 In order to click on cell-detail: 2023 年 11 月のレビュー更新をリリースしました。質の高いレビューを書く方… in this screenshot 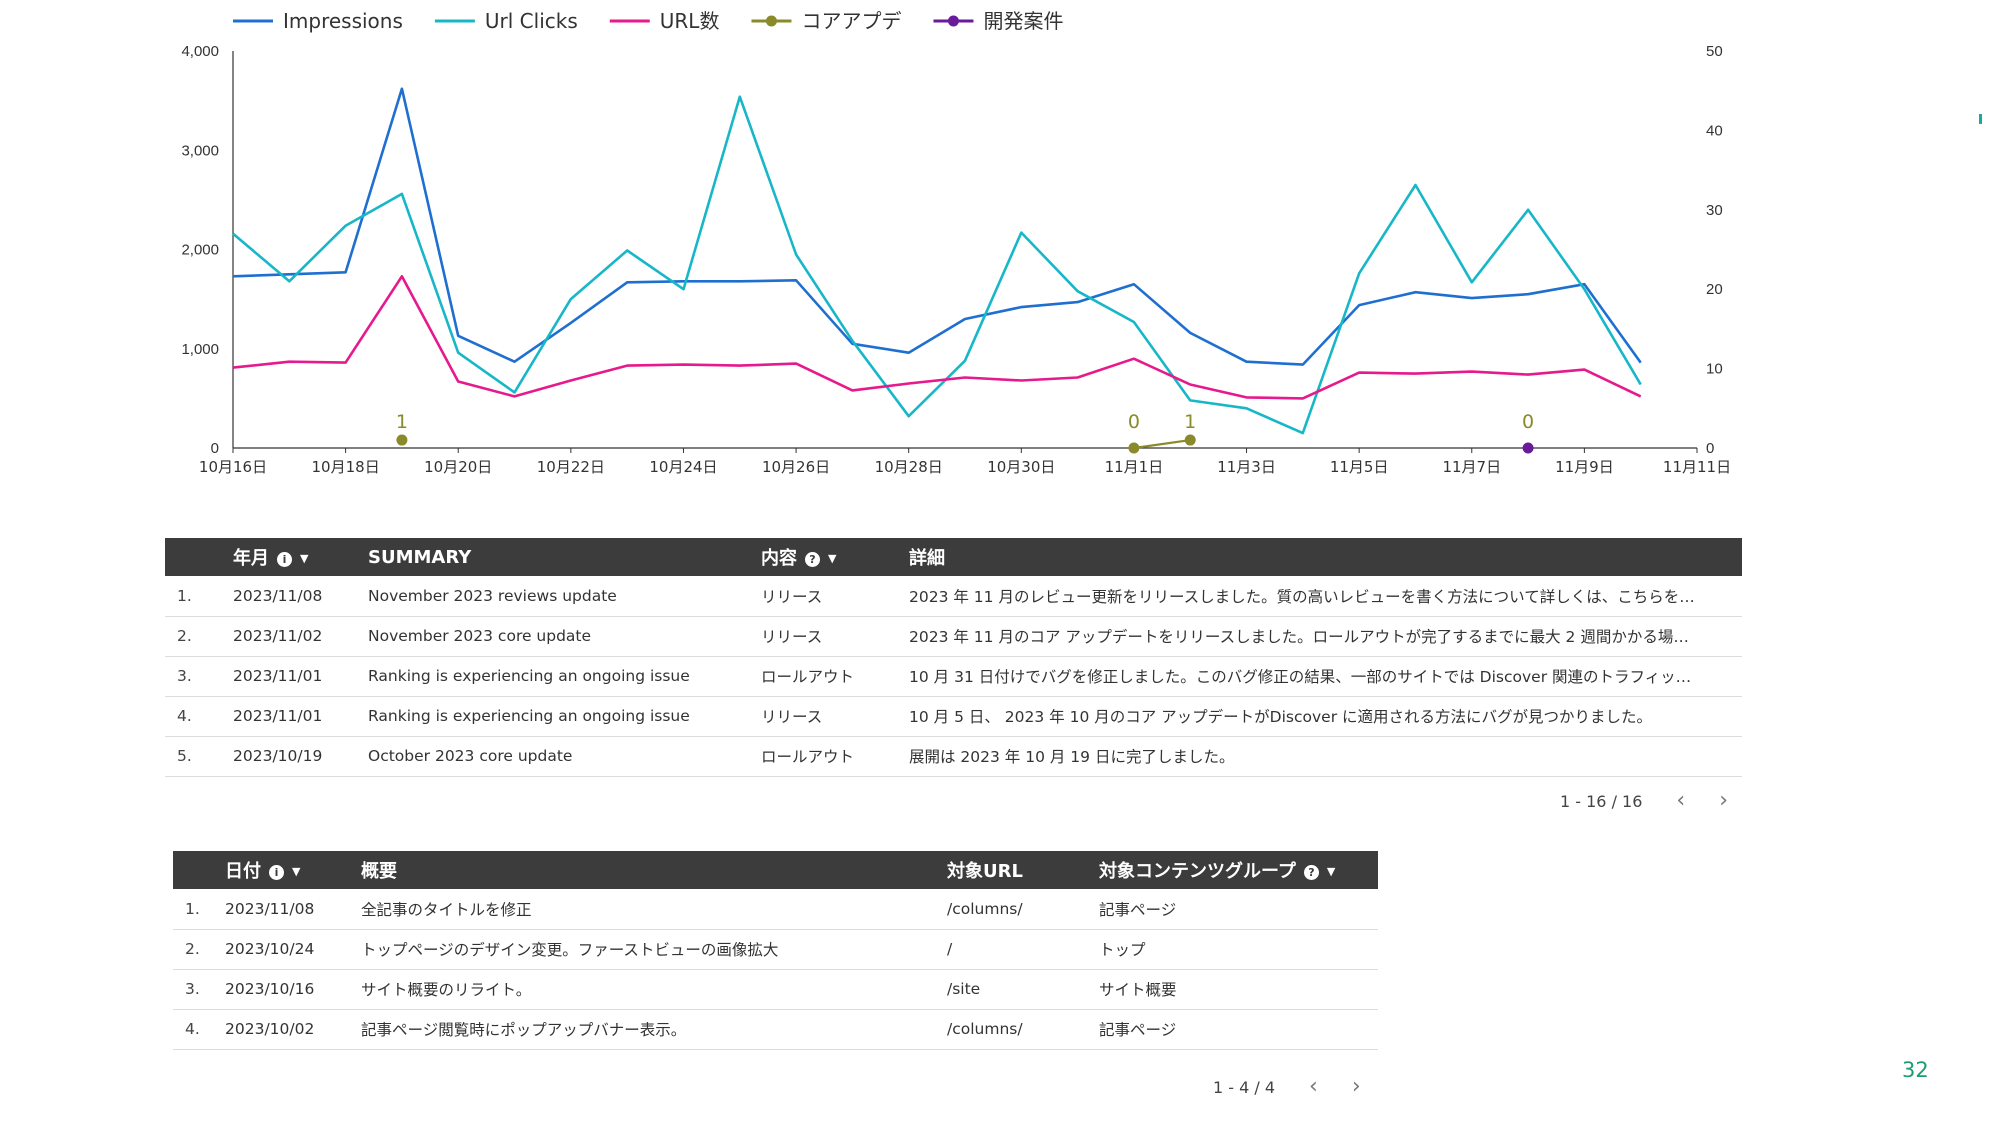, I will do `click(1320, 596)`.